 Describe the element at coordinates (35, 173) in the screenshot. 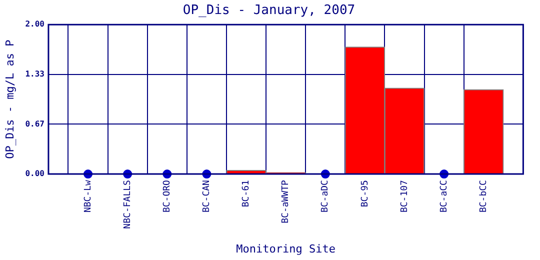

I see `y-tick-label: 0.00` at that location.